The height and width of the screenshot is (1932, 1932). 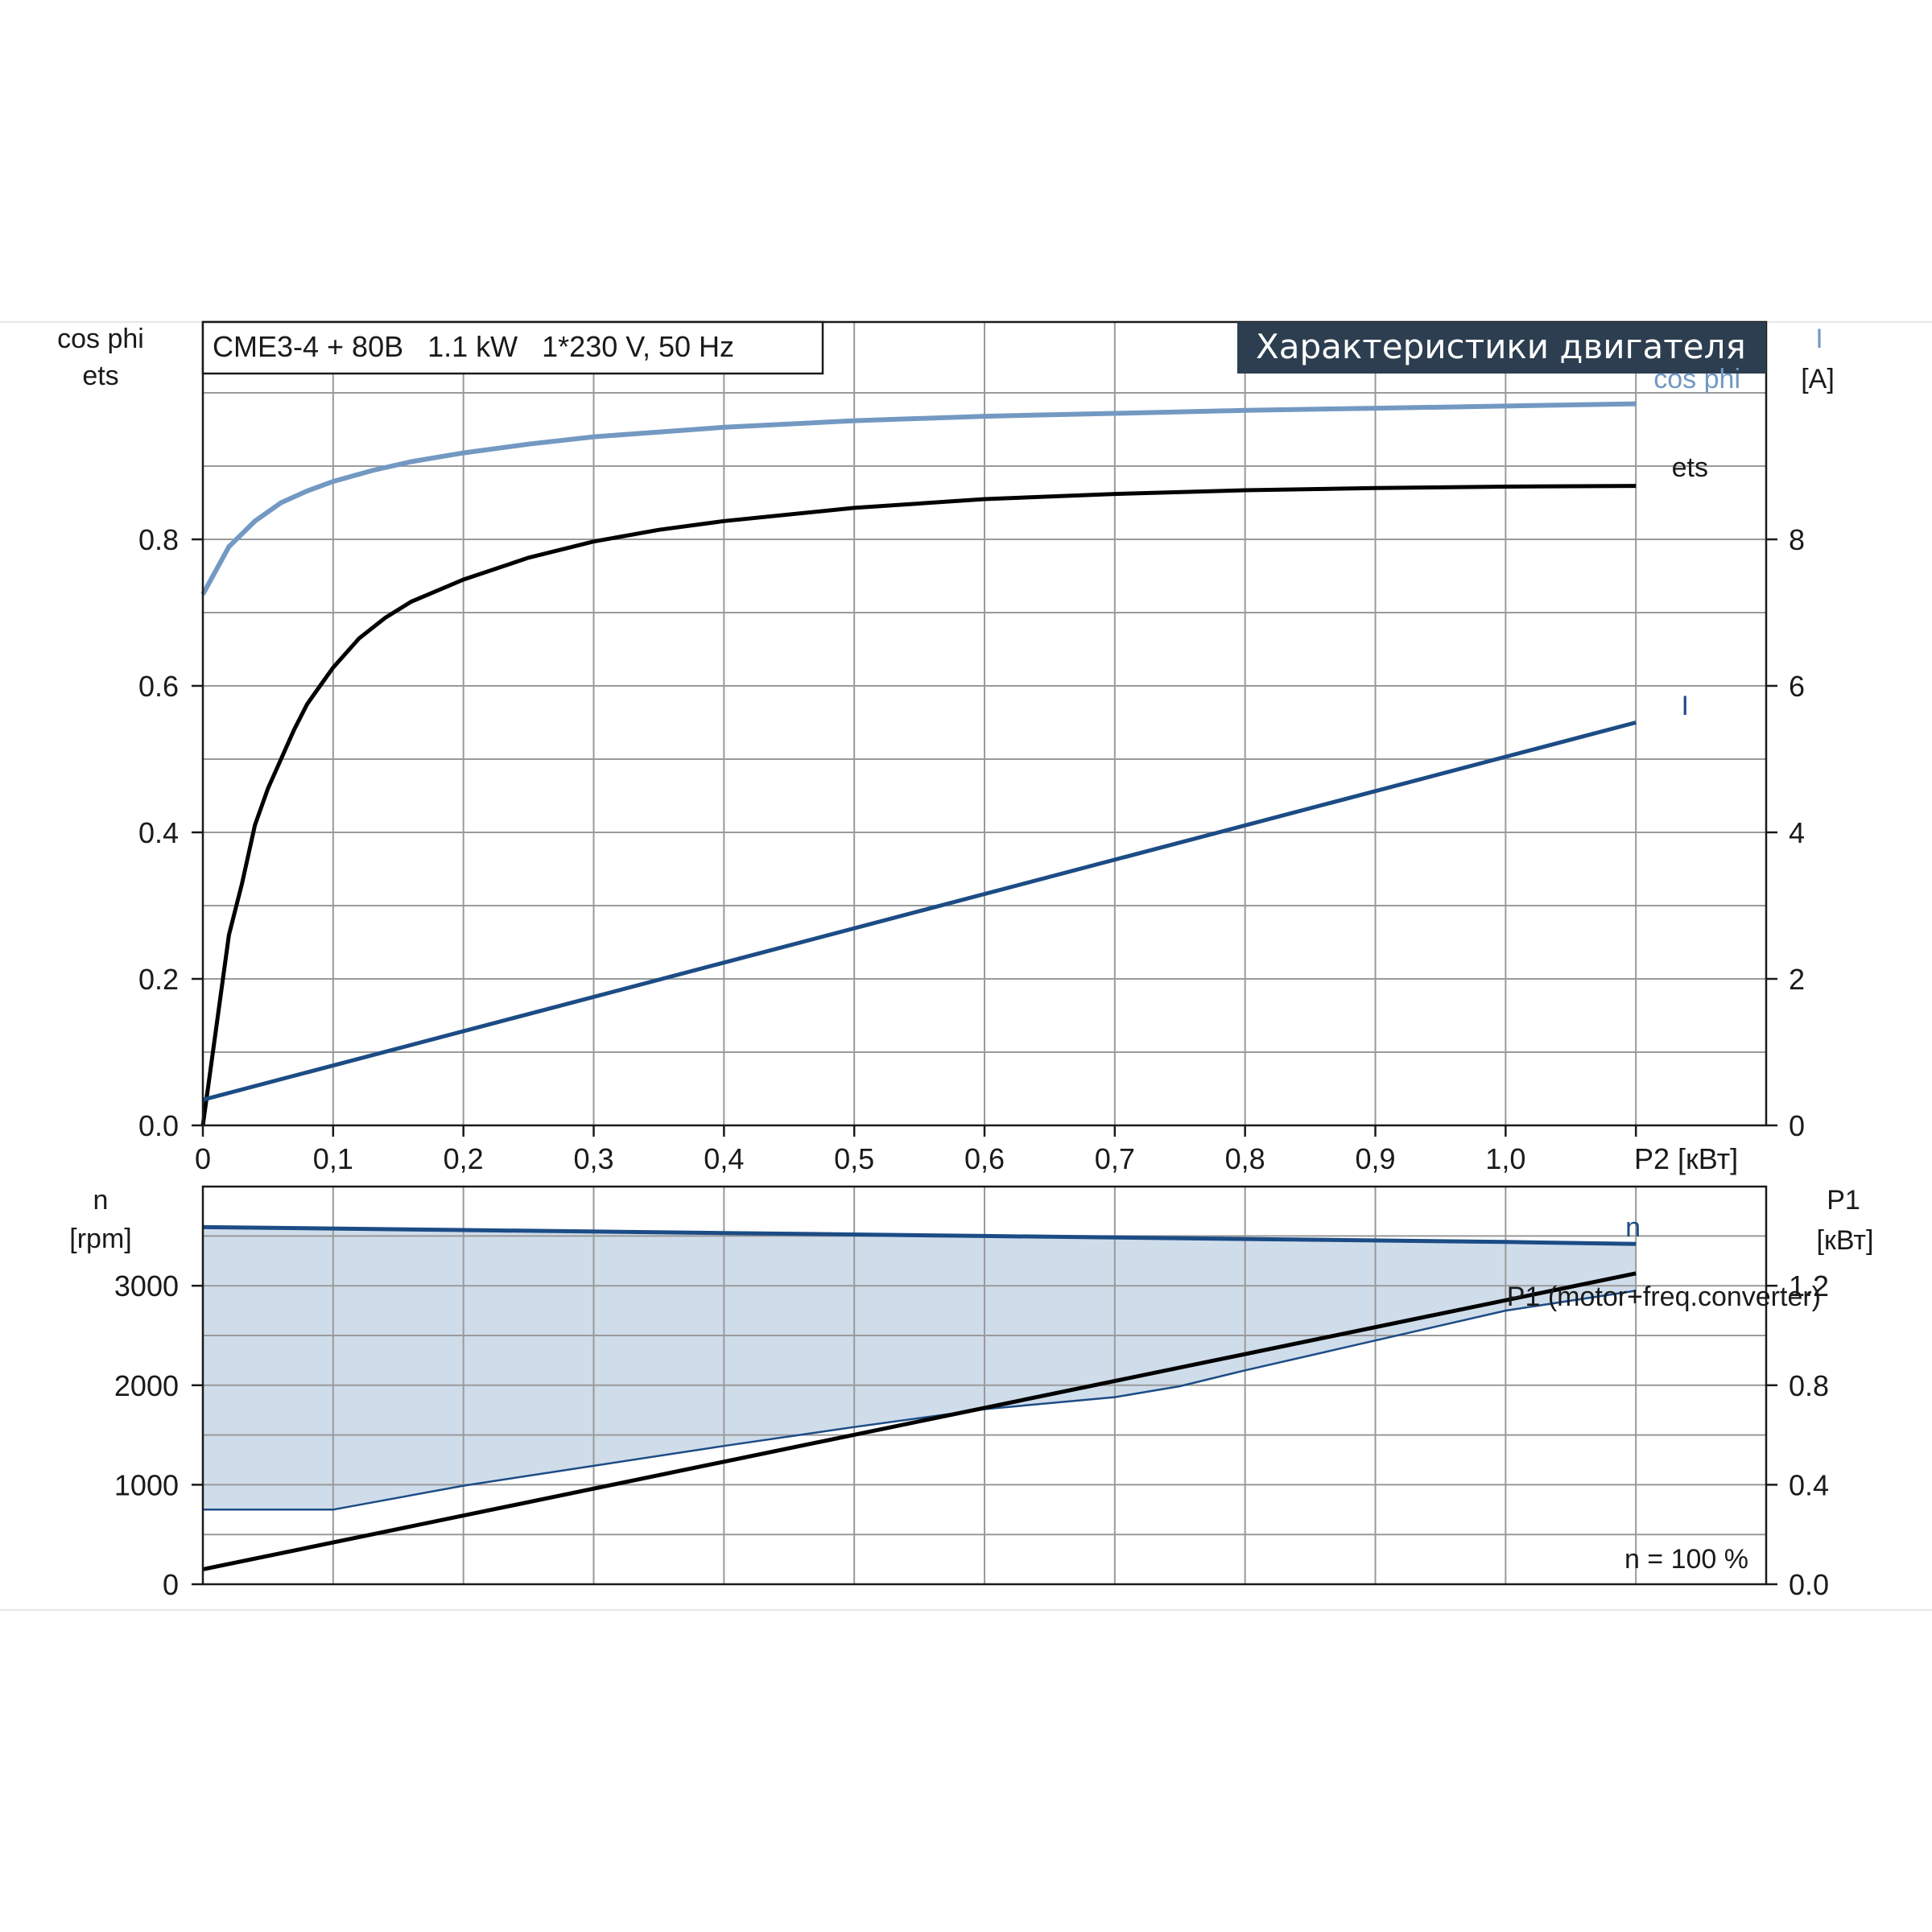 What do you see at coordinates (1846, 1240) in the screenshot?
I see `y-right-label-kw: [кВт]` at bounding box center [1846, 1240].